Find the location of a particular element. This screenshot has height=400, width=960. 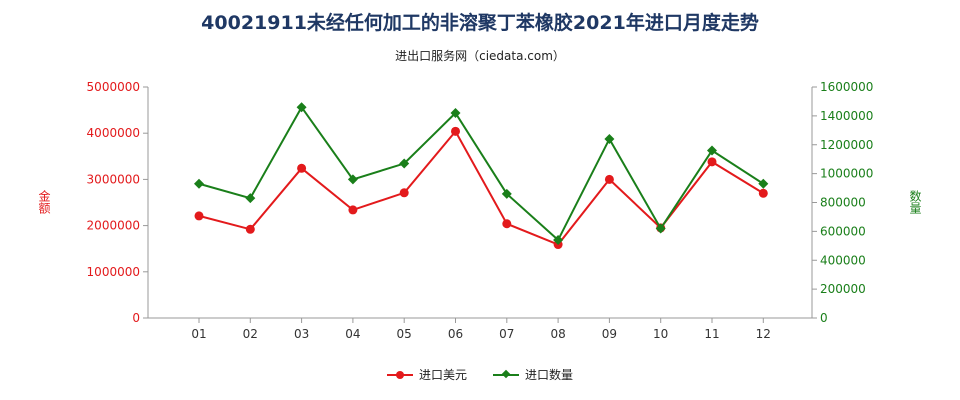

left-tick-label: 2000000 is located at coordinates (113, 226).